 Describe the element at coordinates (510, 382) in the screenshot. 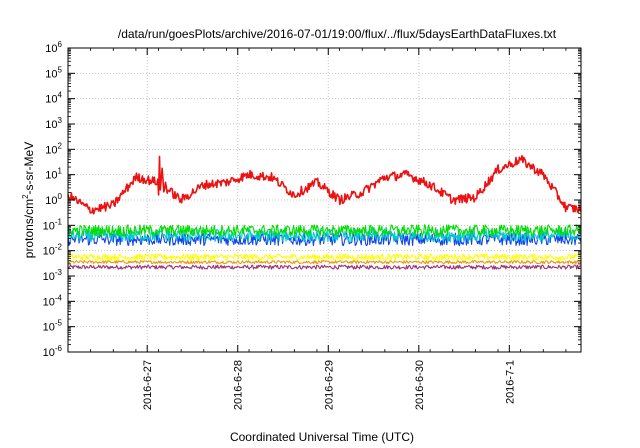

I see `x-tick-label: 2016-7-1` at that location.